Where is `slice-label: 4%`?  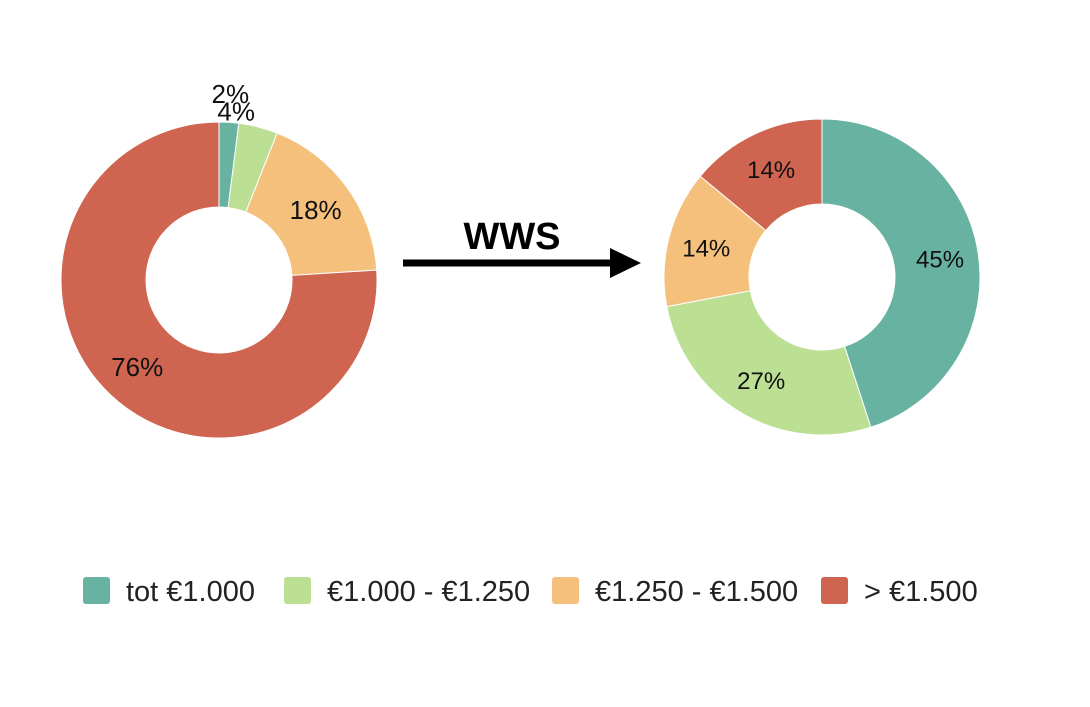
slice-label: 4% is located at coordinates (236, 112).